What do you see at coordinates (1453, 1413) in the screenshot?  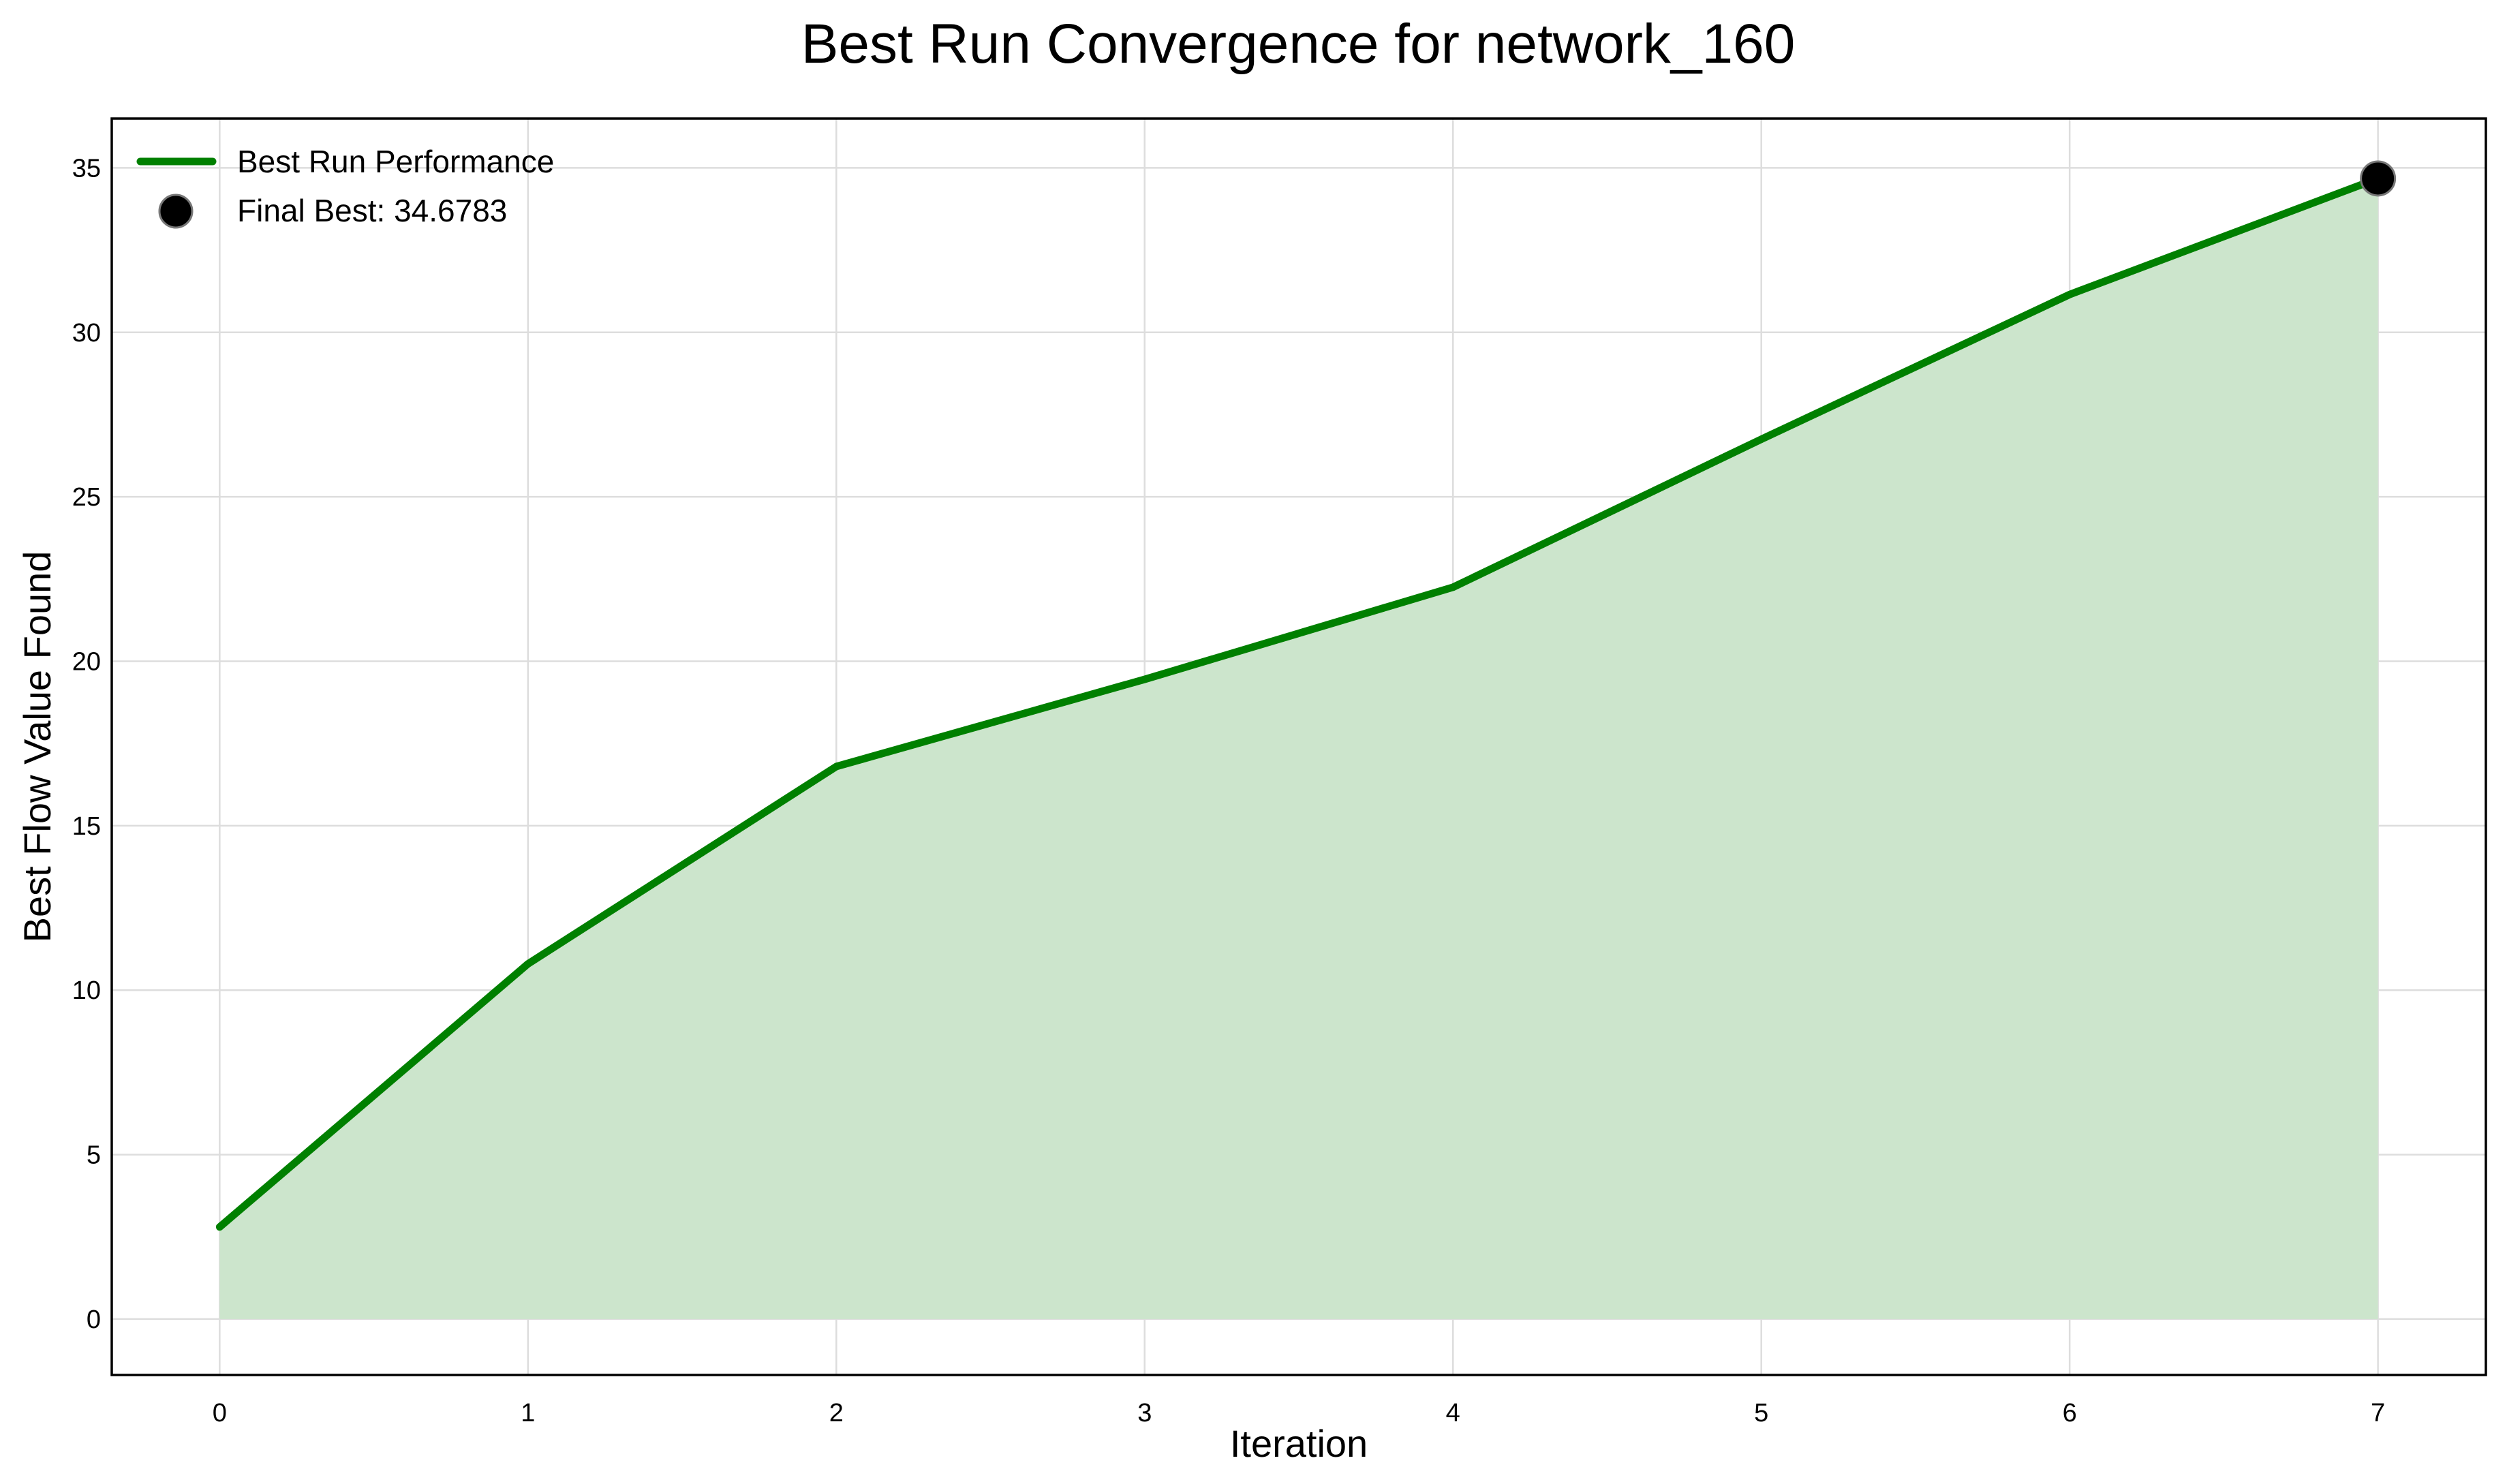 I see `x-tick-label: 4` at bounding box center [1453, 1413].